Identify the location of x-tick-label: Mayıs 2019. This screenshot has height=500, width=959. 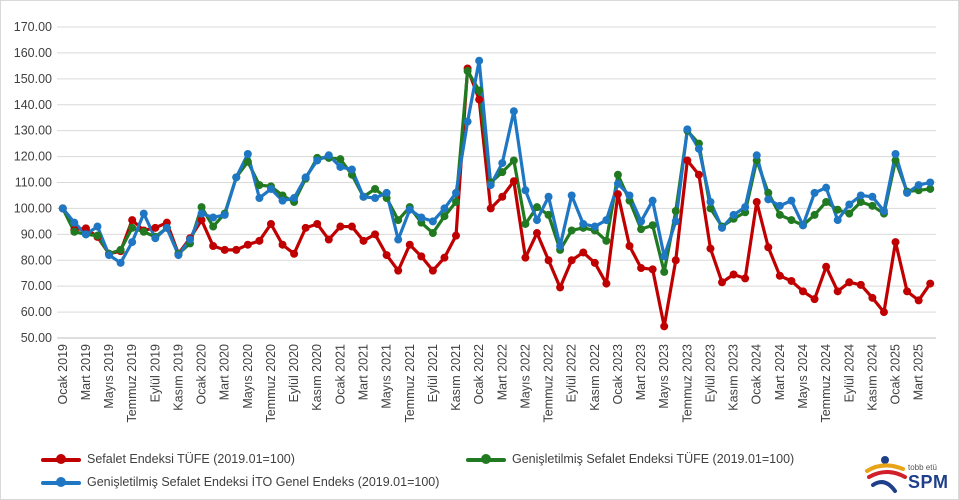
(109, 376).